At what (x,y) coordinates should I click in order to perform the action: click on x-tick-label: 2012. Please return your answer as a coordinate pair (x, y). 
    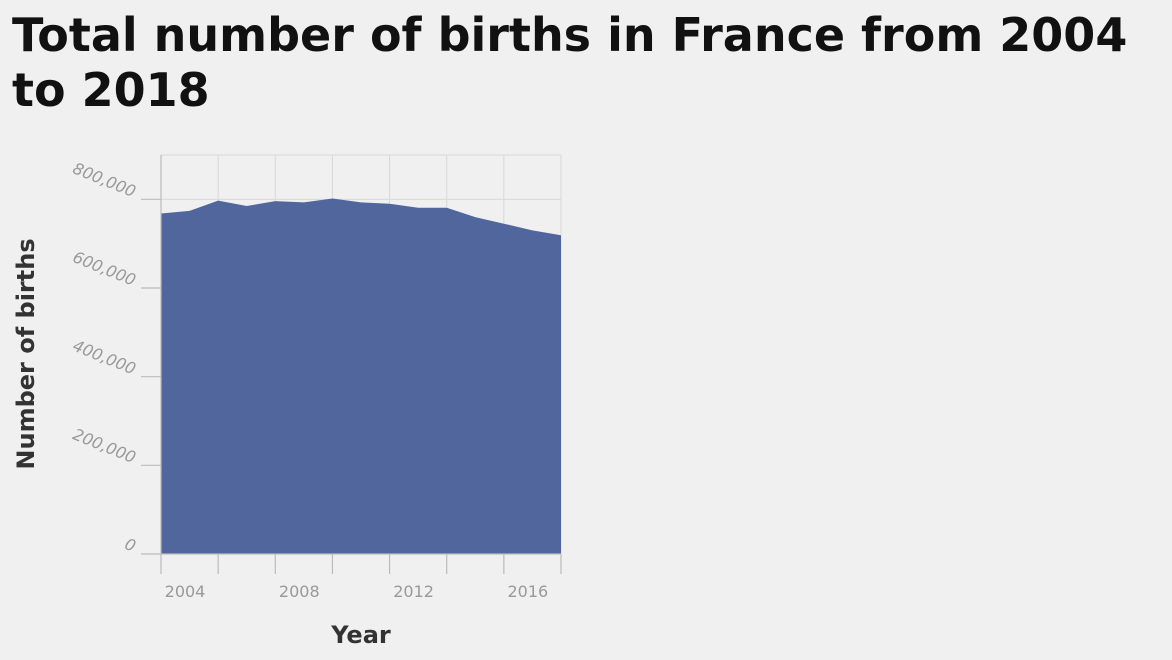
    Looking at the image, I should click on (413, 591).